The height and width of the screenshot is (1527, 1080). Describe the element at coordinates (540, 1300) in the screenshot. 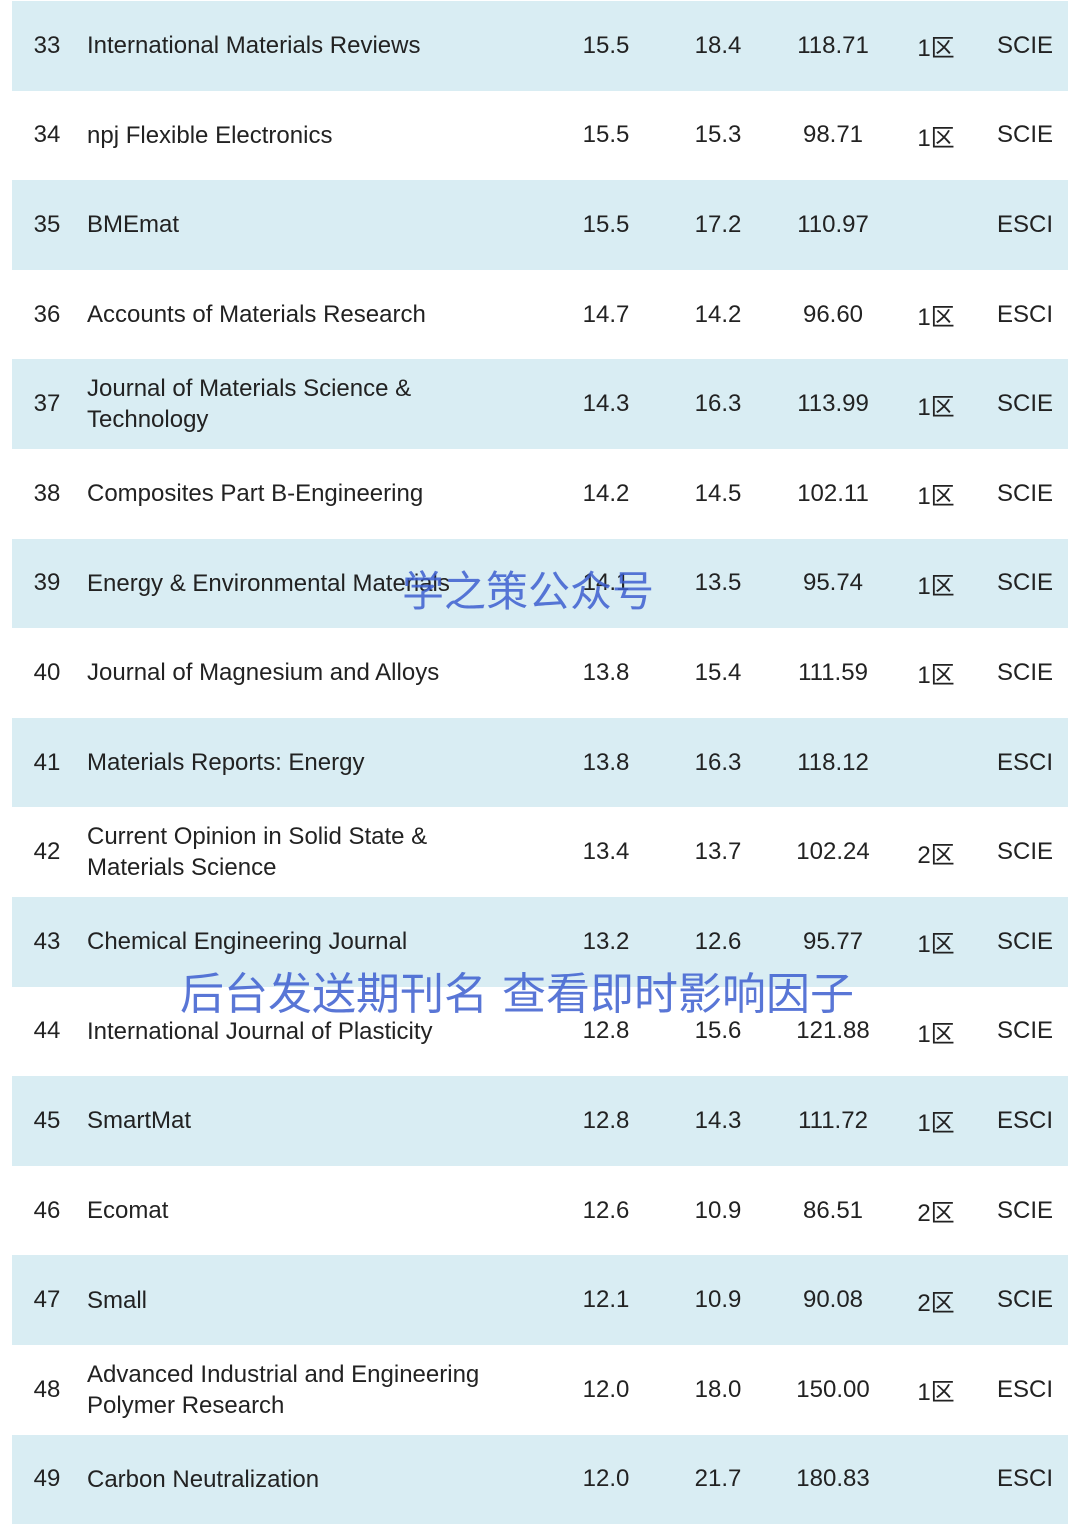

I see `table-row: 47 Small 12.1 10.9 90.08 2区 SCIE` at that location.